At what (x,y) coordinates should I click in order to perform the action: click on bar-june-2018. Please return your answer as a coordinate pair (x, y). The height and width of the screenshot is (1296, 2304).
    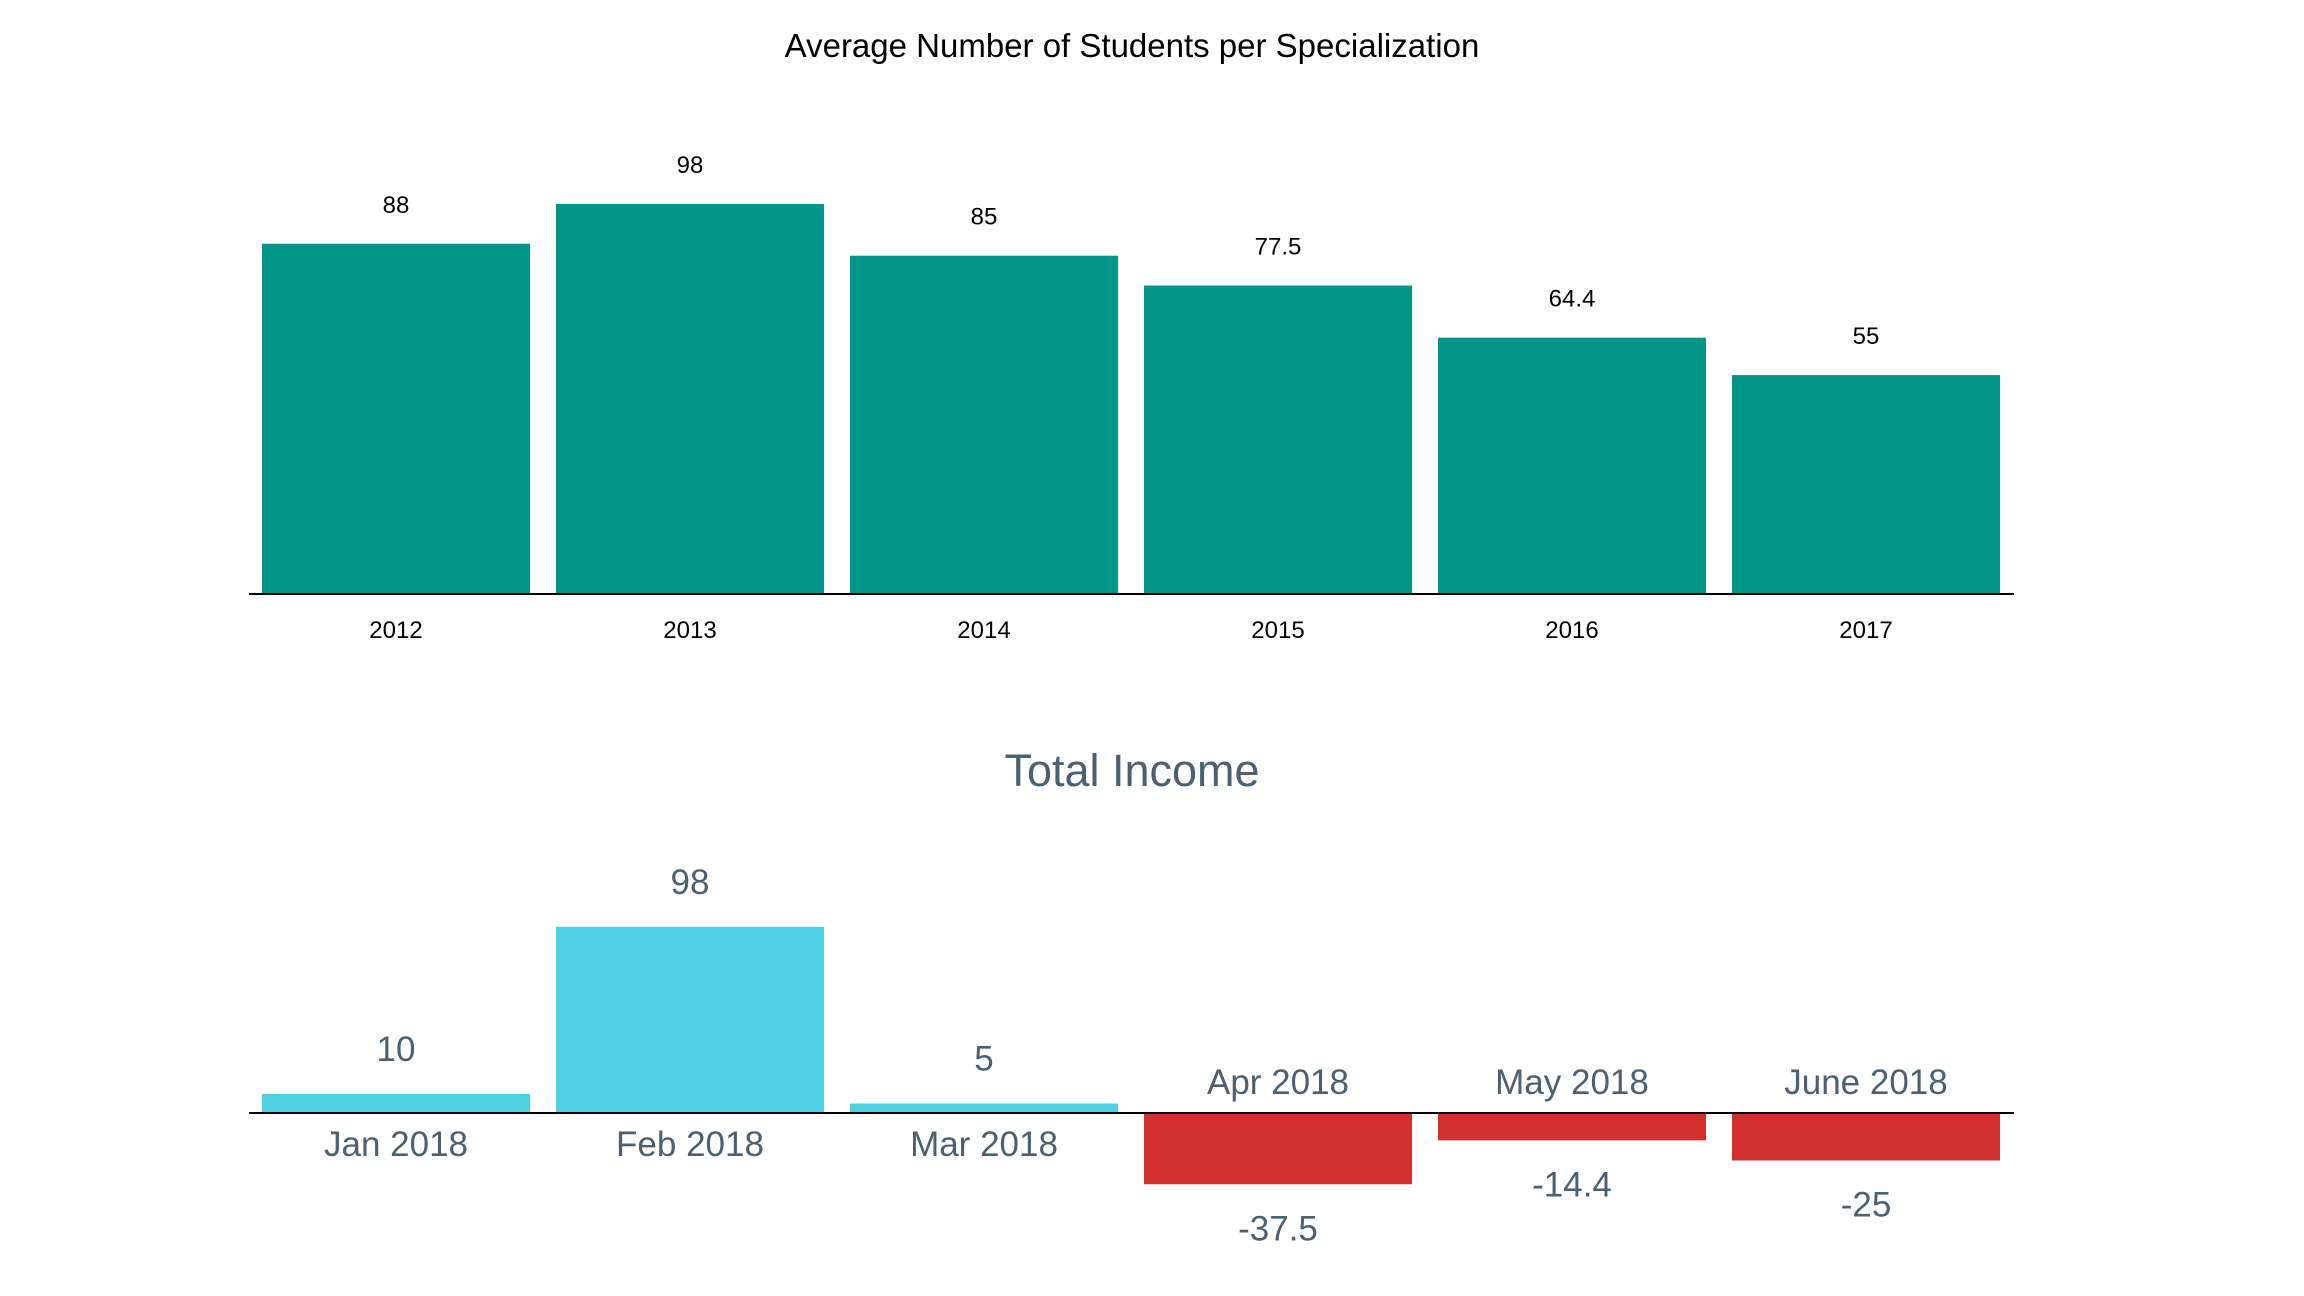
    Looking at the image, I should click on (1866, 1137).